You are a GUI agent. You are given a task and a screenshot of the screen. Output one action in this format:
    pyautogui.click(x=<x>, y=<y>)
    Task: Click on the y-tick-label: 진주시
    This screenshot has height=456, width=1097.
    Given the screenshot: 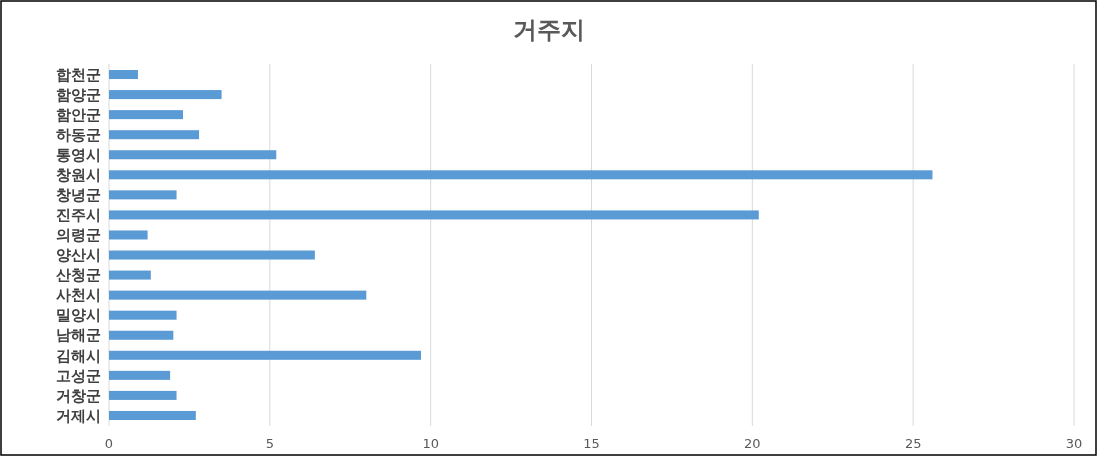 What is the action you would take?
    pyautogui.click(x=78, y=215)
    